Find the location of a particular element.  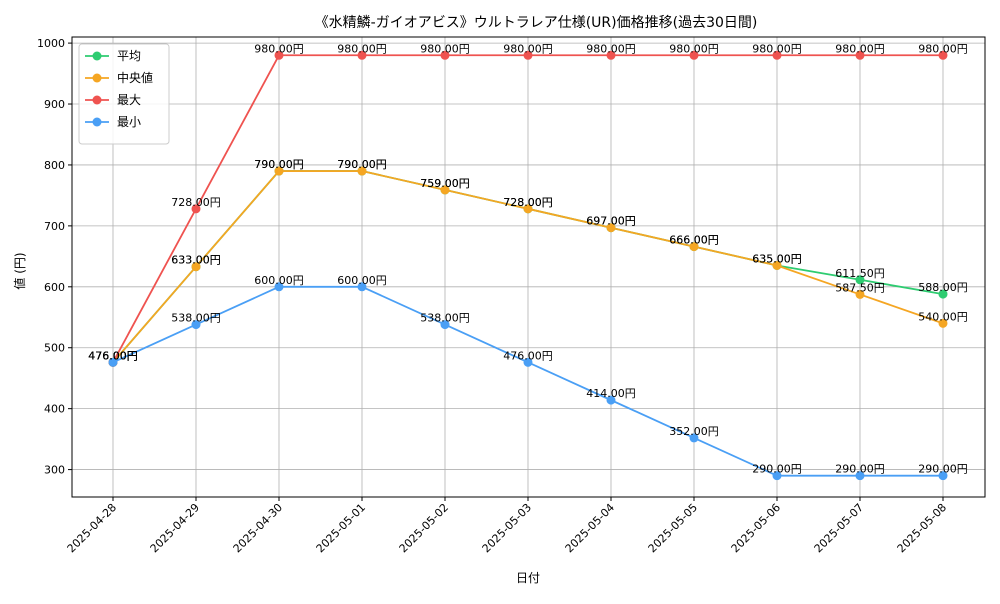

y-tick-label: 300 is located at coordinates (54, 470).